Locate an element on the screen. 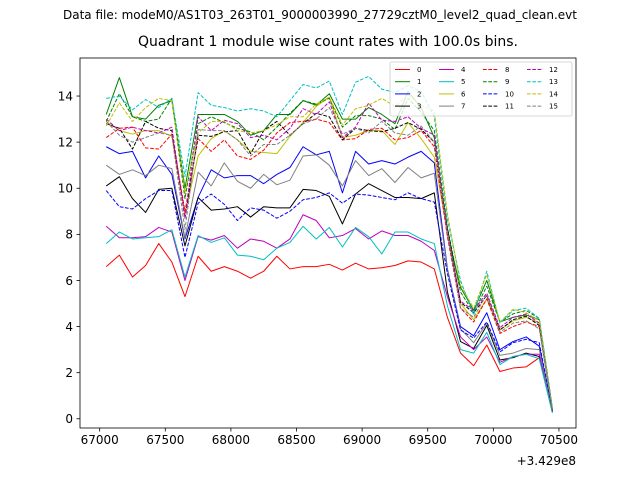 The height and width of the screenshot is (480, 640). legend-label-5: 5 is located at coordinates (463, 82).